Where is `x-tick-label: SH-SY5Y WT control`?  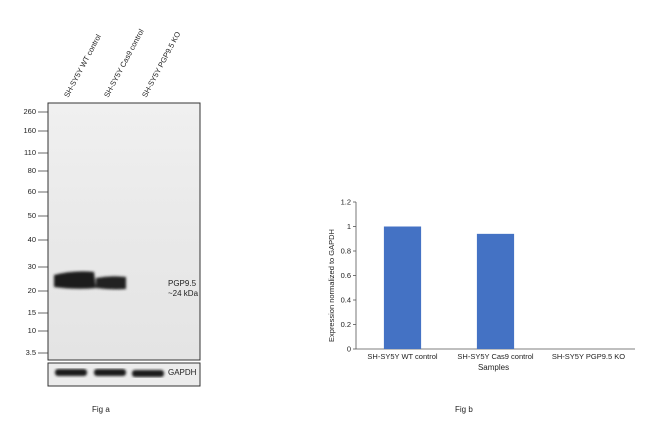 x-tick-label: SH-SY5Y WT control is located at coordinates (402, 356).